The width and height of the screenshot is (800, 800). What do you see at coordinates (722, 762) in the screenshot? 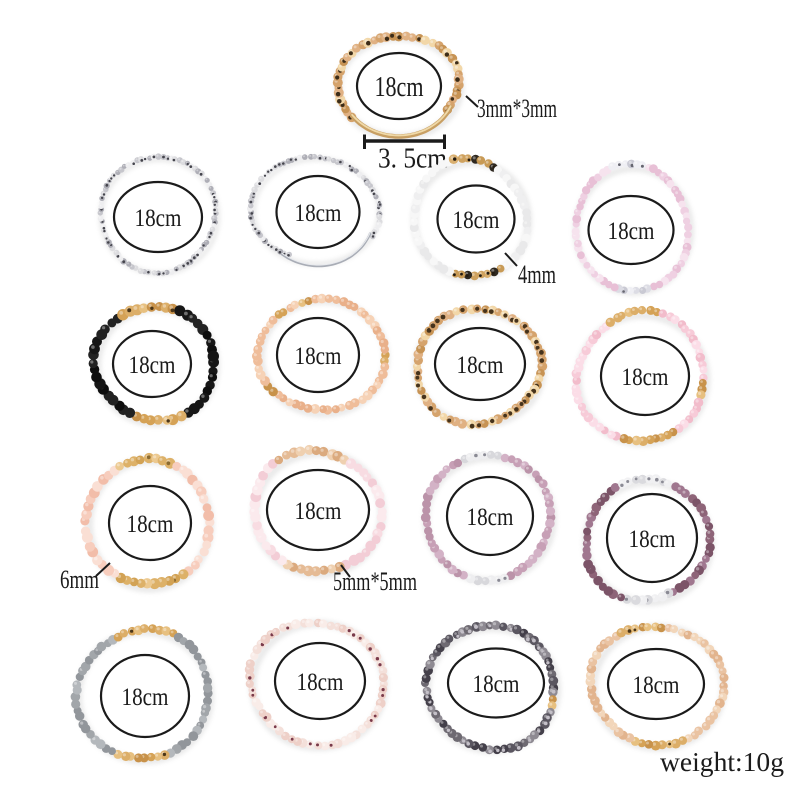
I see `svg-text: weight:10g` at bounding box center [722, 762].